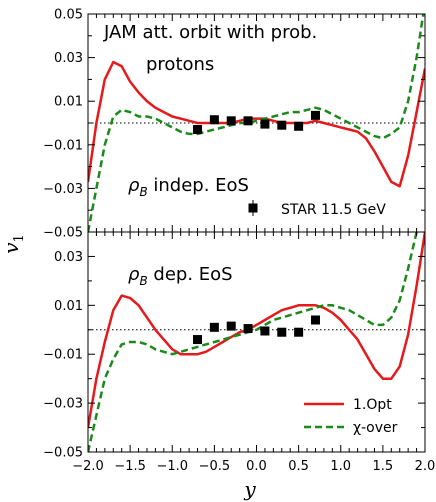 The height and width of the screenshot is (502, 436). Describe the element at coordinates (180, 64) in the screenshot. I see `particle-label: protons` at that location.